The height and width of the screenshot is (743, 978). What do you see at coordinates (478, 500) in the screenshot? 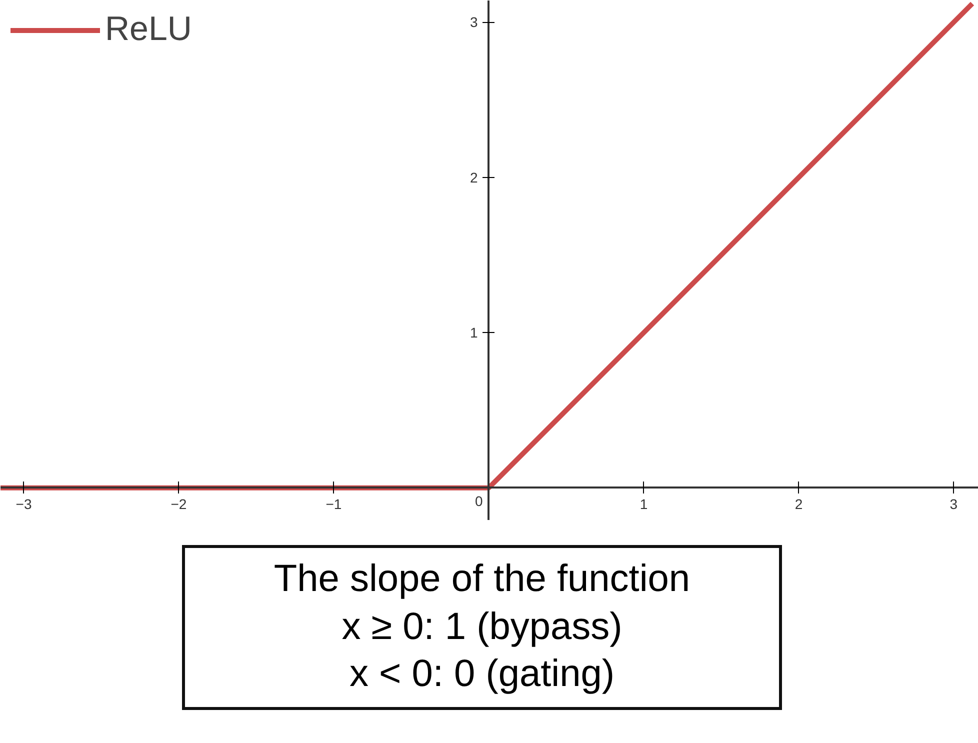
I see `x-tick-label: 0` at bounding box center [478, 500].